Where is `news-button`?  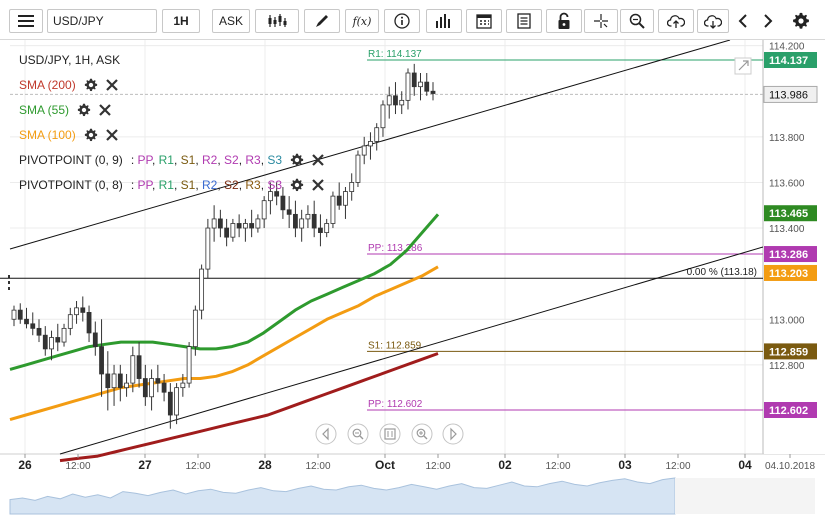
news-button is located at coordinates (524, 21).